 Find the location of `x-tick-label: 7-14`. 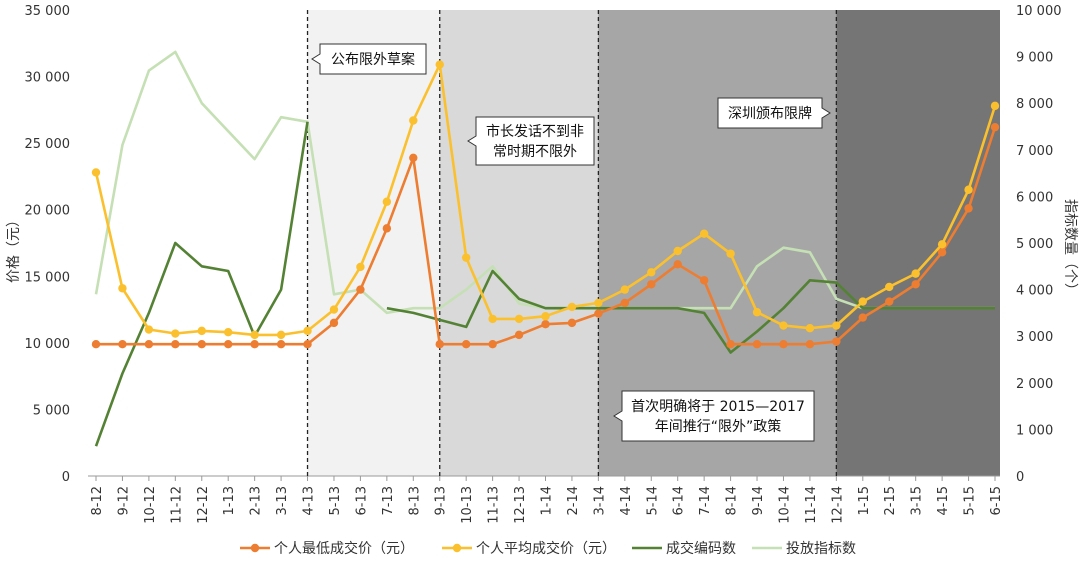

x-tick-label: 7-14 is located at coordinates (705, 501).